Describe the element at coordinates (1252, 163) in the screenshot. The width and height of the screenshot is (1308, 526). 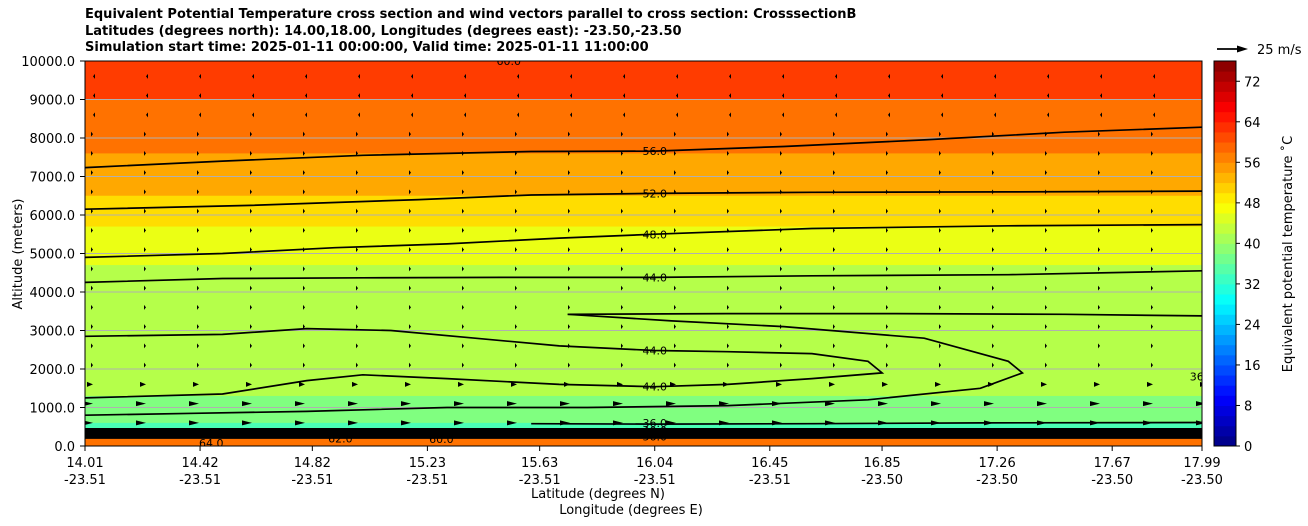
I see `colorbar-tick-label: 56` at that location.